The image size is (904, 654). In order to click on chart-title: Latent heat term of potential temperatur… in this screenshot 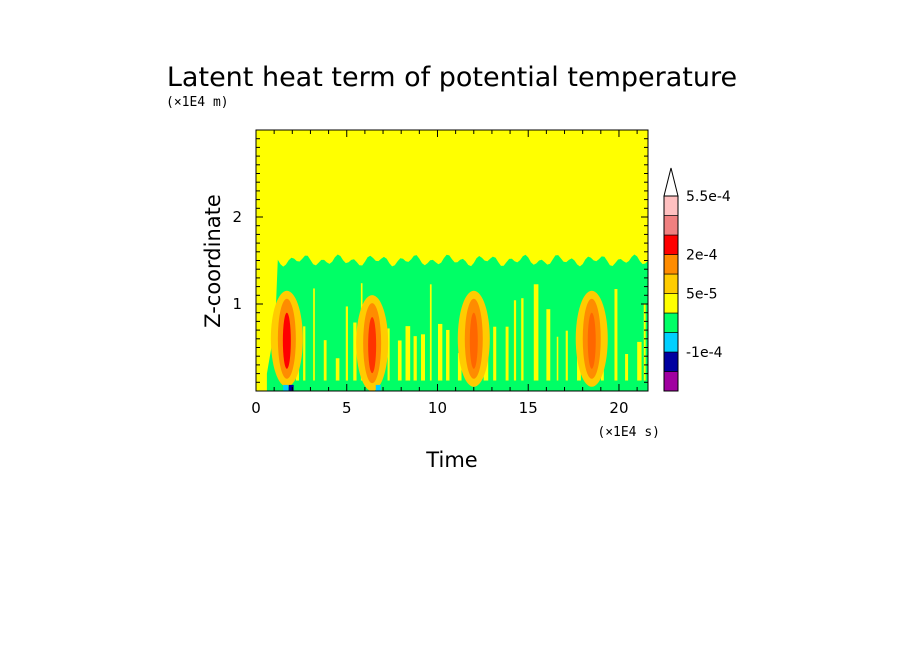, I will do `click(452, 77)`.